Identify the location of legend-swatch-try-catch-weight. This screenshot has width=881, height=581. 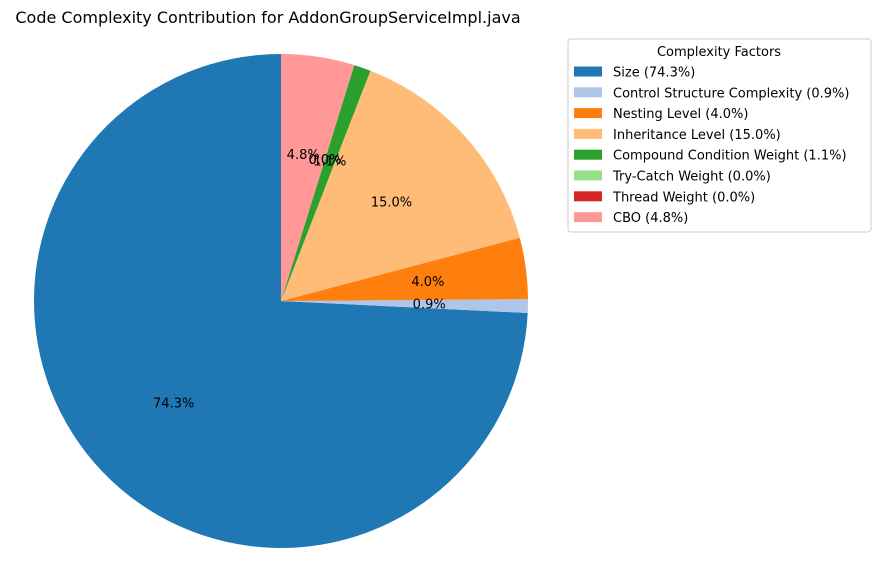
(588, 175).